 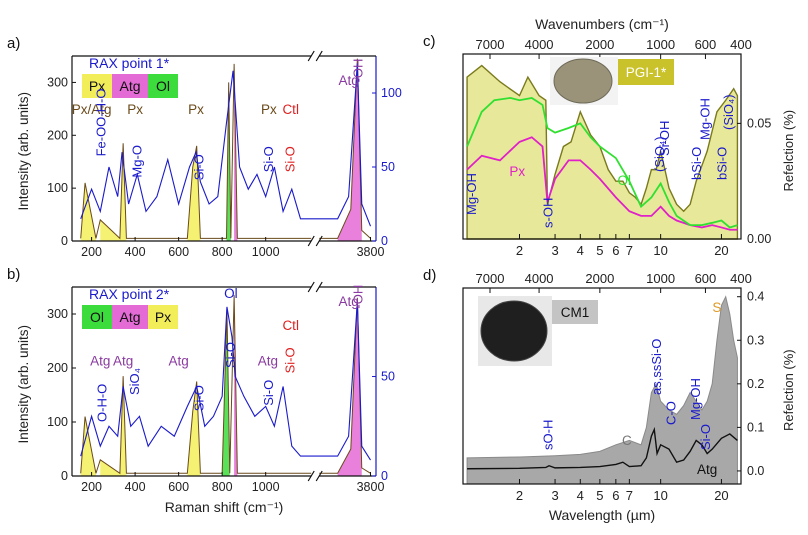 I want to click on top-tick-label: 2000, so click(x=599, y=278).